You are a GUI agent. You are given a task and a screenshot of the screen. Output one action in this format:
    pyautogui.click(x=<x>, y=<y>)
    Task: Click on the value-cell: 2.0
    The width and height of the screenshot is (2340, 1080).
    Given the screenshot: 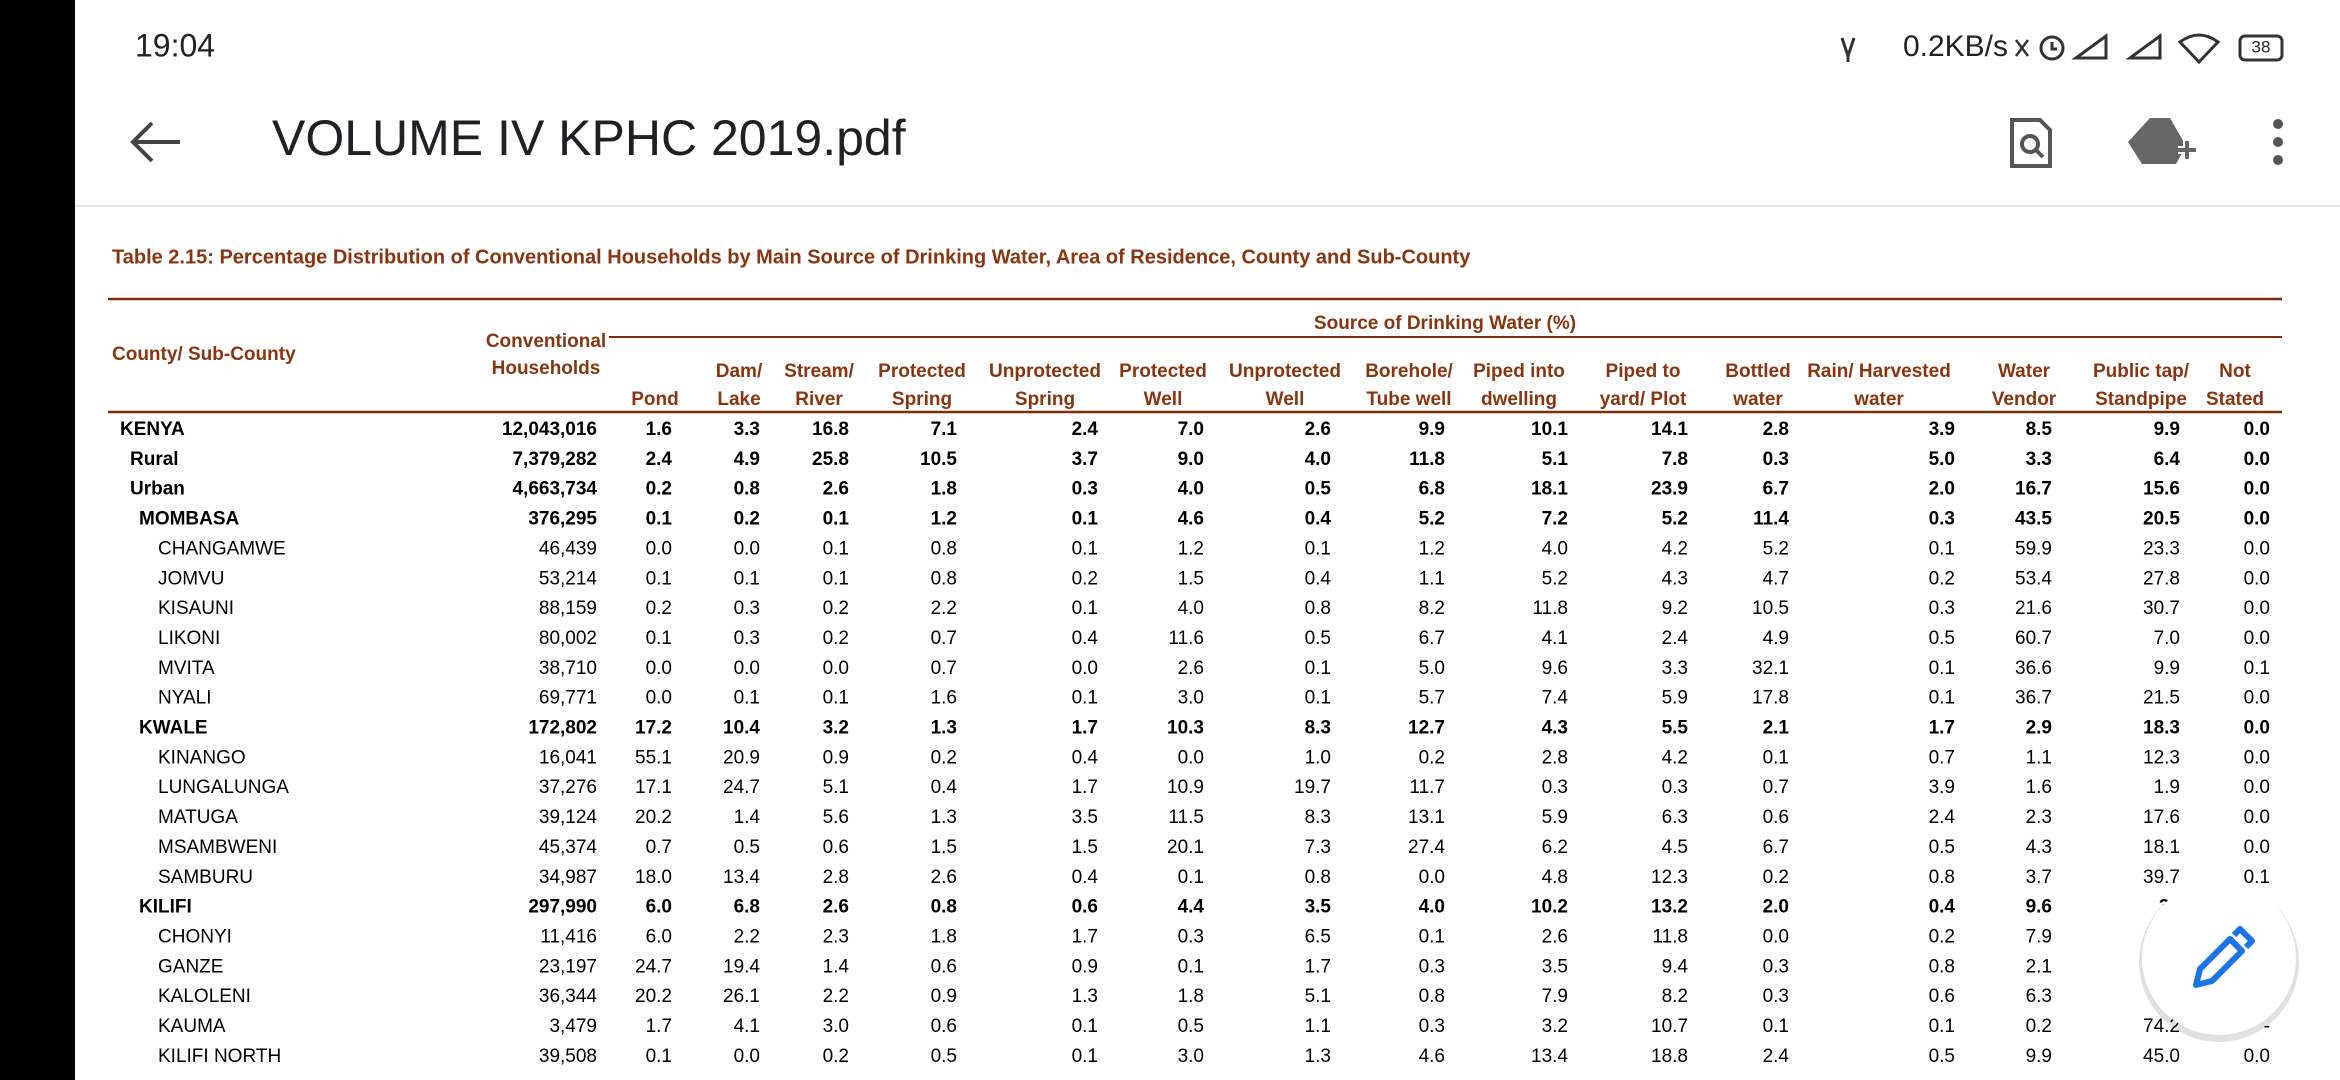 What is the action you would take?
    pyautogui.click(x=1776, y=907)
    